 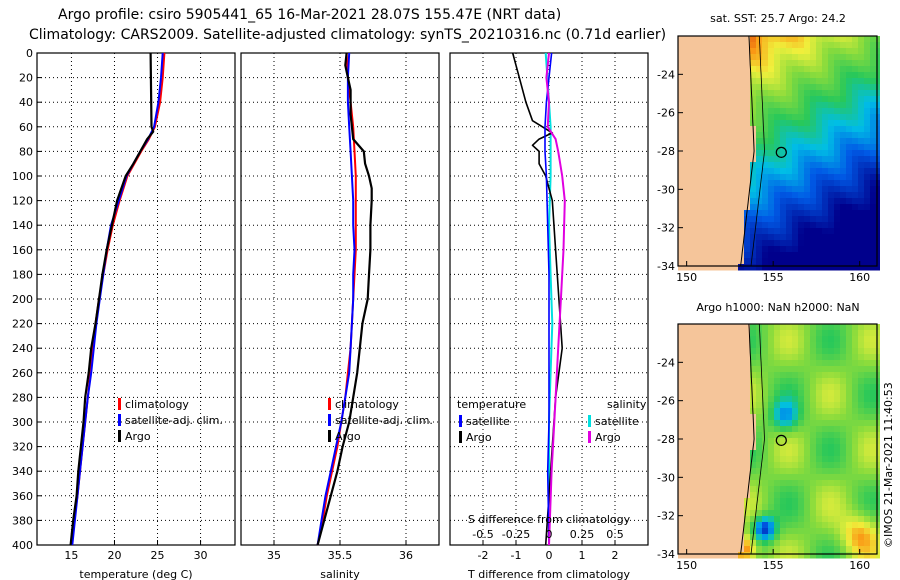 What do you see at coordinates (29, 53) in the screenshot?
I see `y-tick-label: 0` at bounding box center [29, 53].